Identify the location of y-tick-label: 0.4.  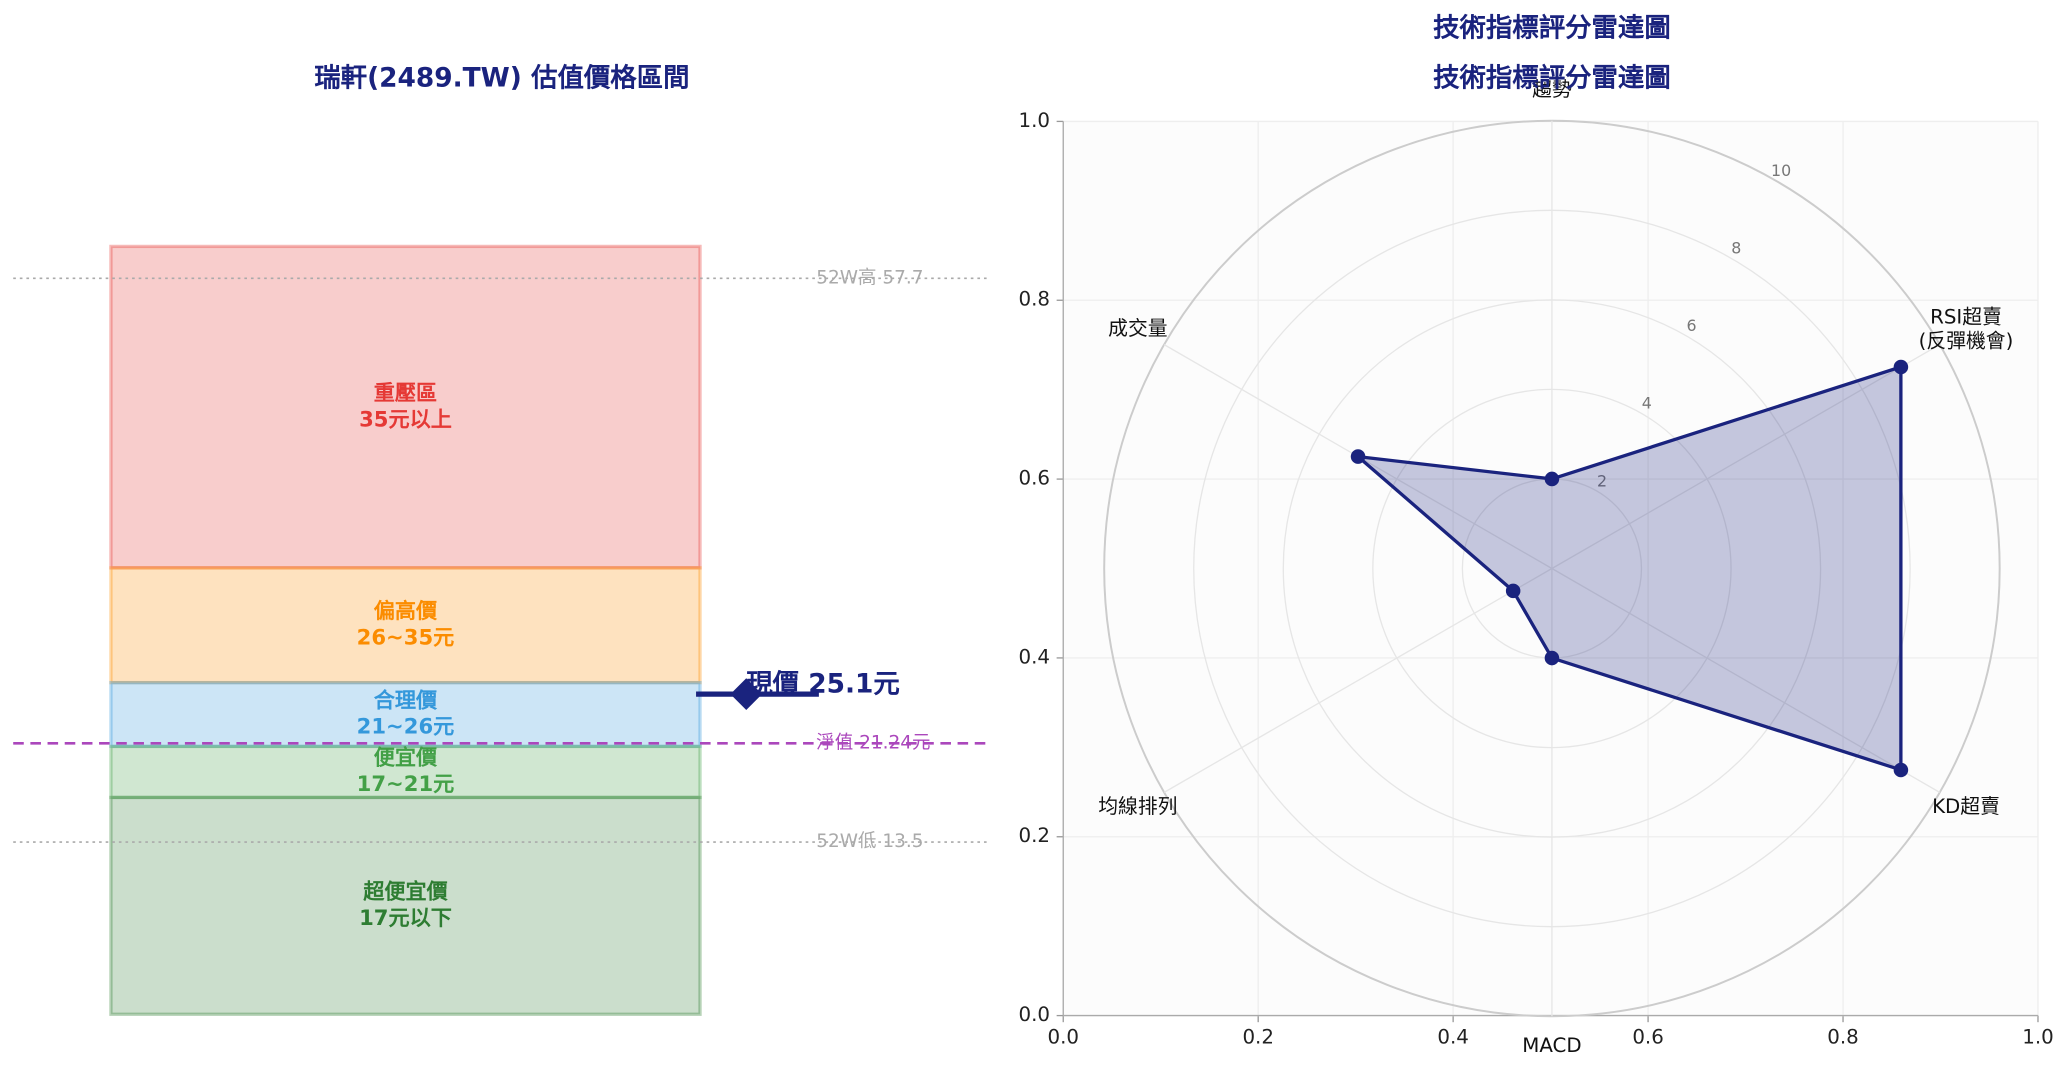
(1034, 656).